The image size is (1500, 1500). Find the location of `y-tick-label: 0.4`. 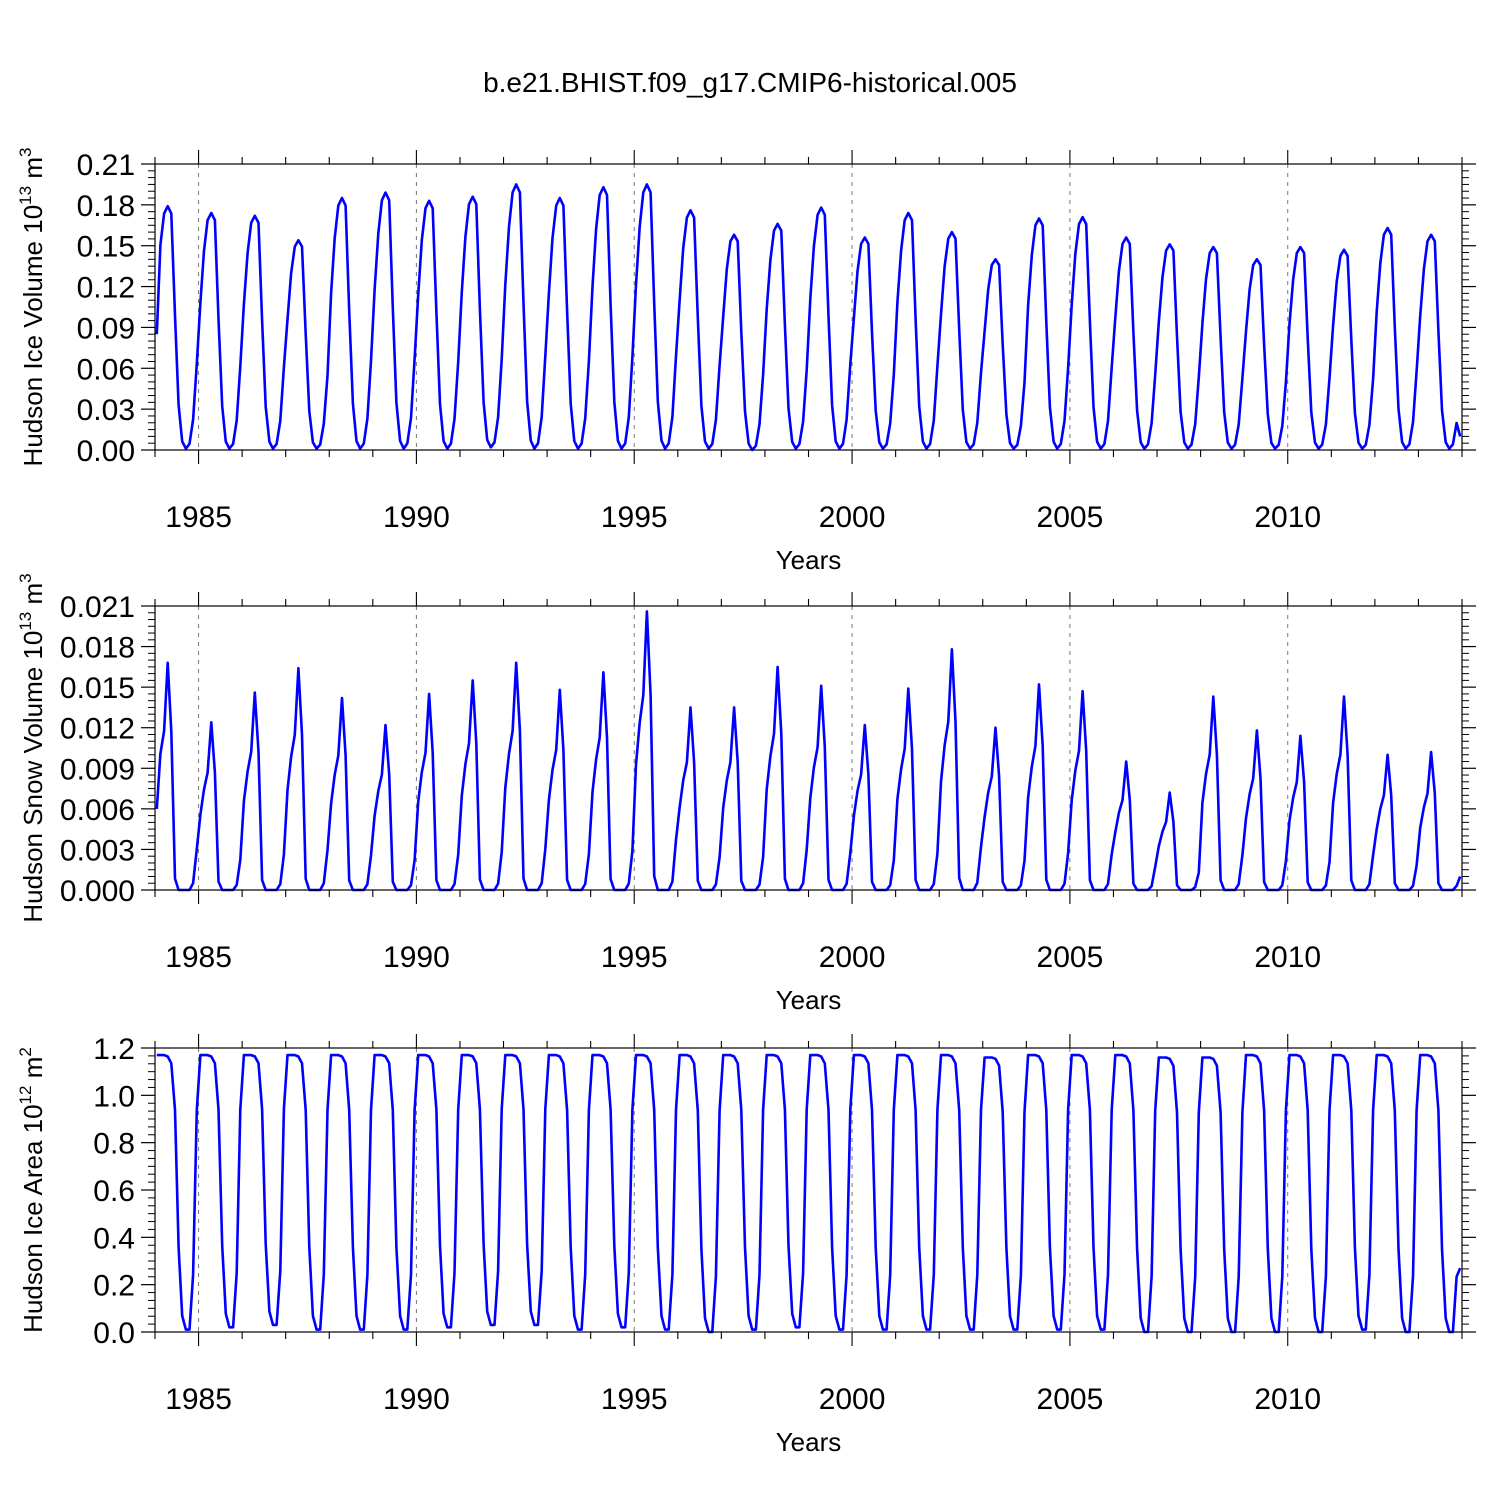

y-tick-label: 0.4 is located at coordinates (114, 1238).